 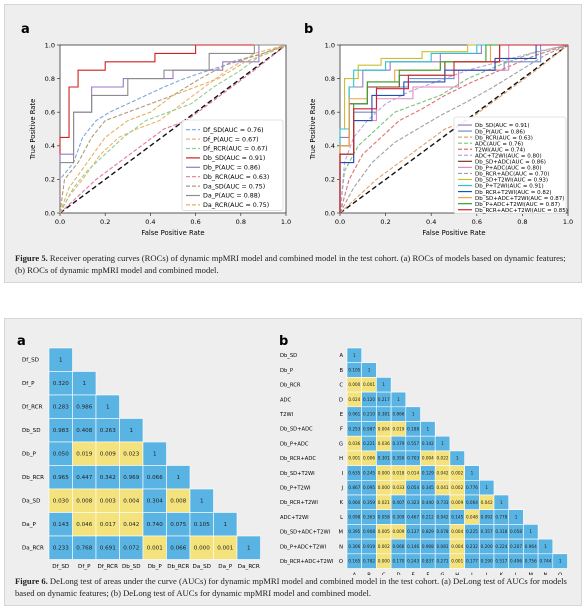 What do you see at coordinates (225, 567) in the screenshot?
I see `col-label: Da_P` at bounding box center [225, 567].